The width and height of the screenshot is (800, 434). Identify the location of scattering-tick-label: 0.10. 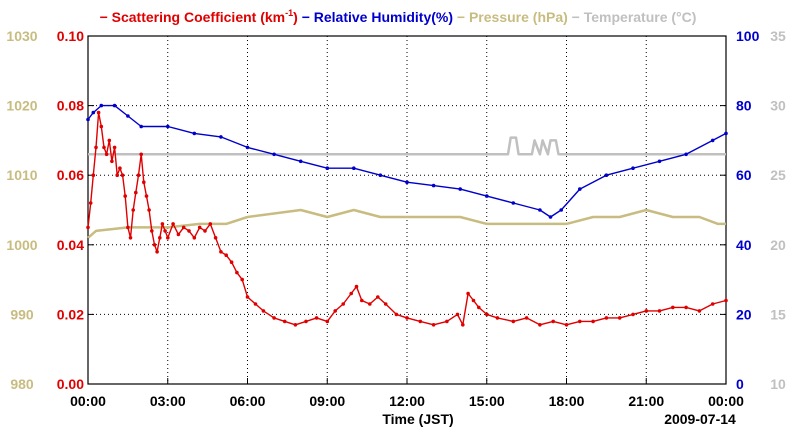
(70, 36).